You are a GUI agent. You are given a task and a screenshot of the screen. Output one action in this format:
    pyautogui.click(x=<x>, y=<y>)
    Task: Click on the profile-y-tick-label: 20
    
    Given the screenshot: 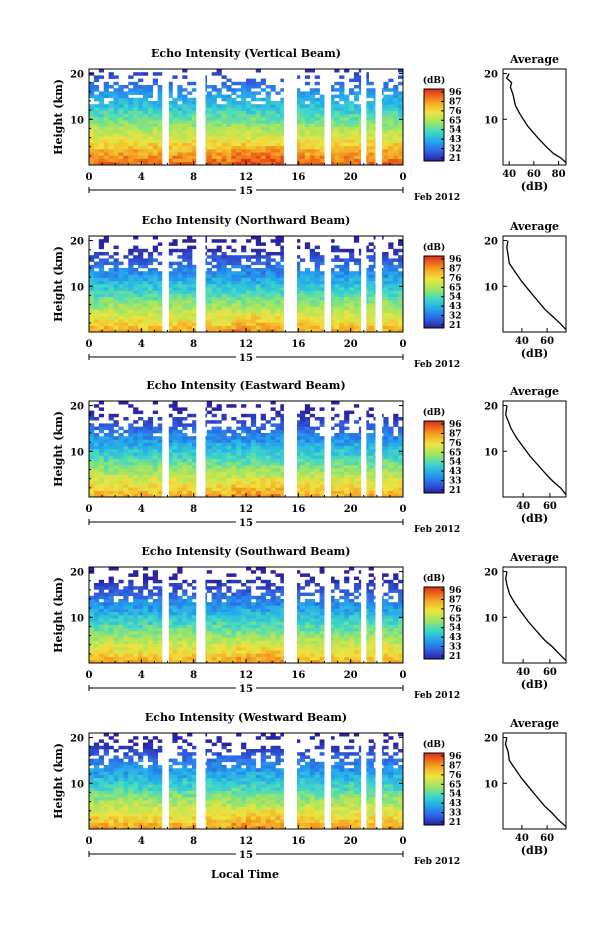 What is the action you would take?
    pyautogui.click(x=491, y=242)
    